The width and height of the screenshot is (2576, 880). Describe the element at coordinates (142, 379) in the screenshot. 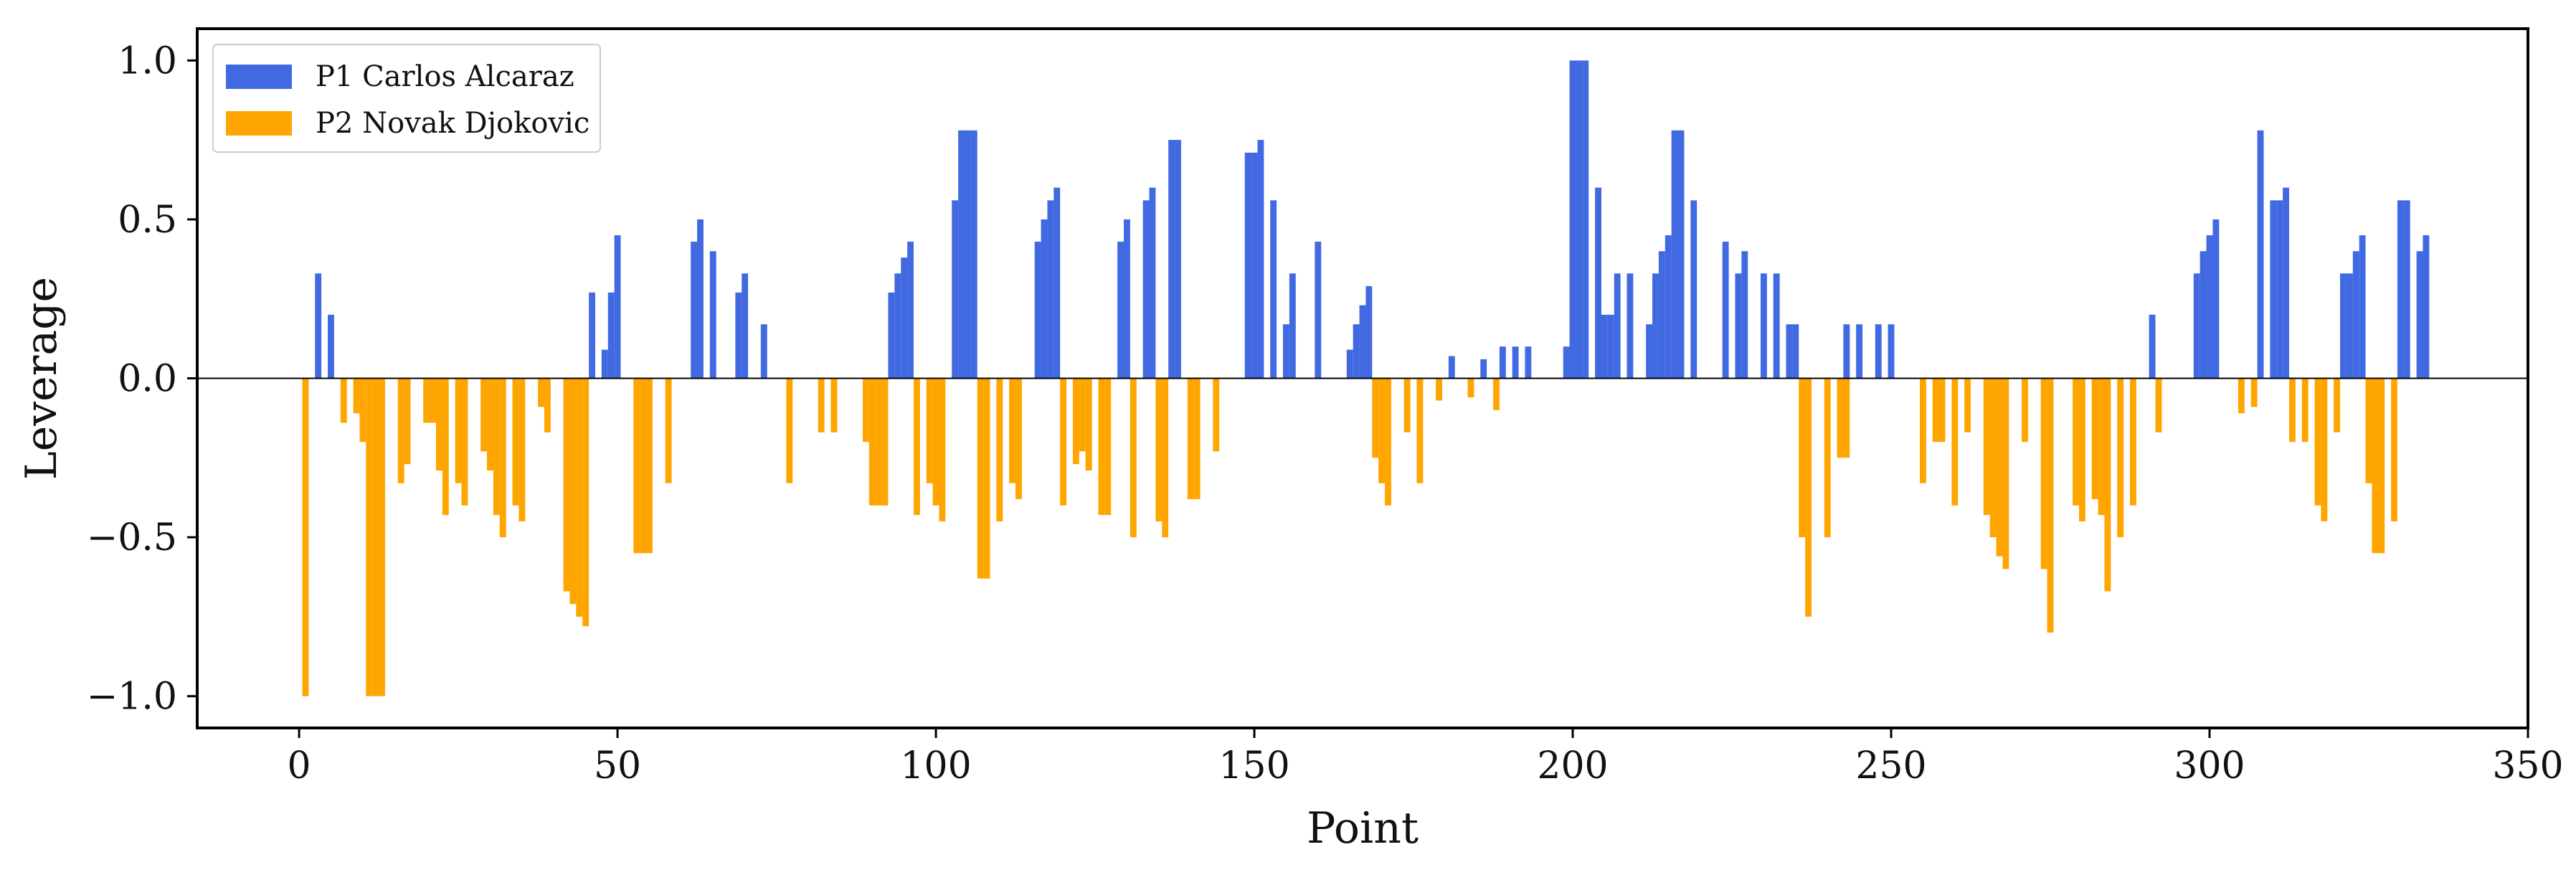

I see `y-axis-ticks: 1.0 0.5 0.0 −0.5 −1.0` at that location.